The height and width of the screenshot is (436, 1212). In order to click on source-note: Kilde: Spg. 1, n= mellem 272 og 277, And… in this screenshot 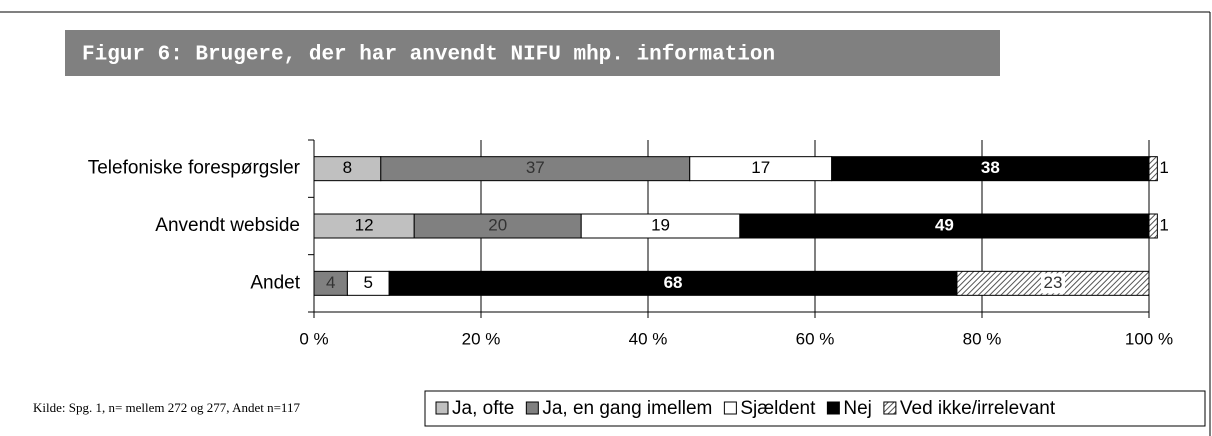, I will do `click(166, 407)`.